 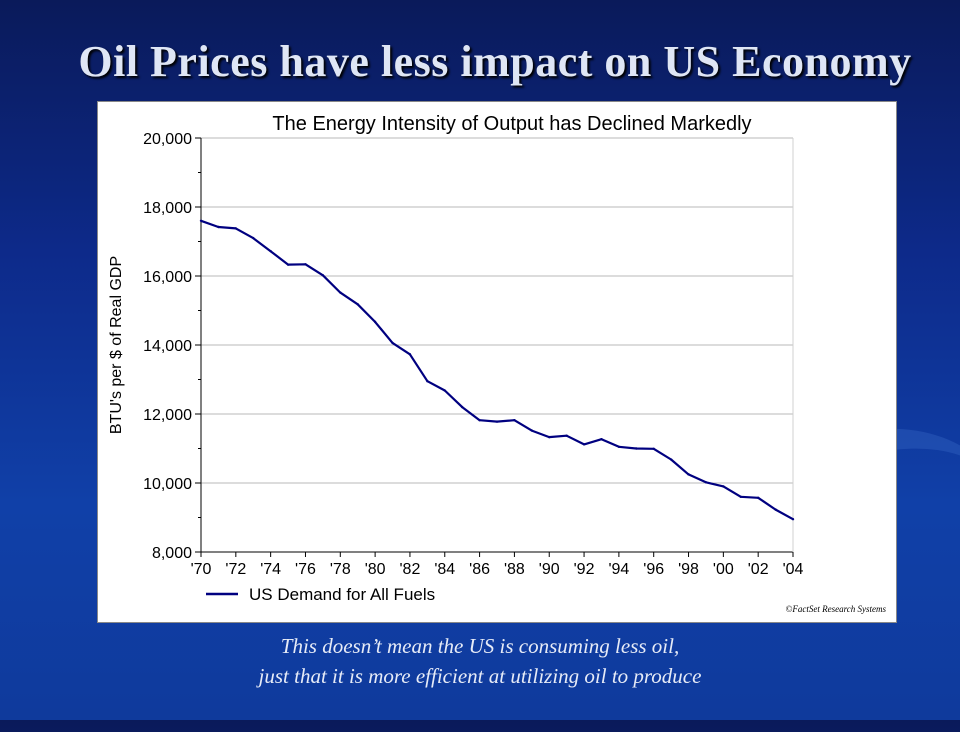 I want to click on y-tick-label: 14,000, so click(x=167, y=346).